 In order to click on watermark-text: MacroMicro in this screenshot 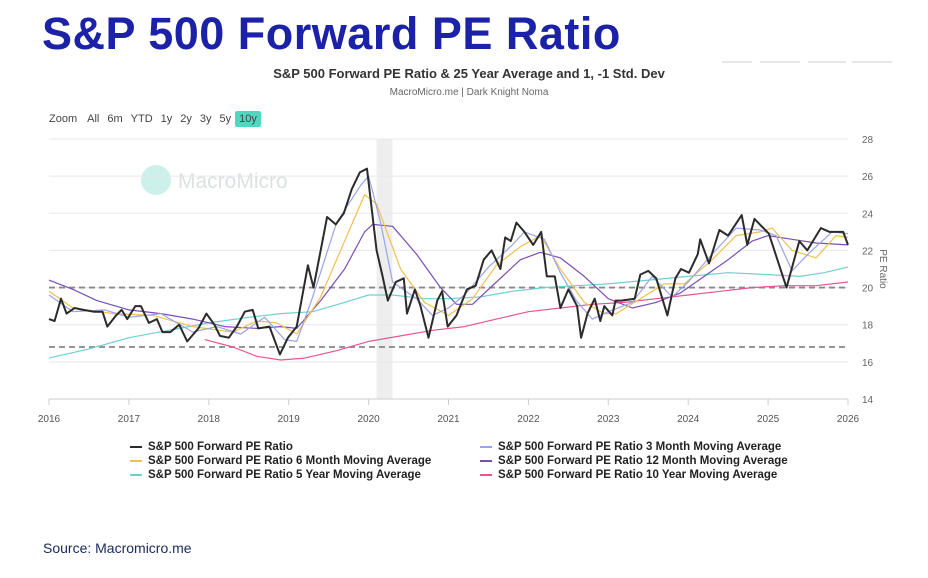, I will do `click(233, 181)`.